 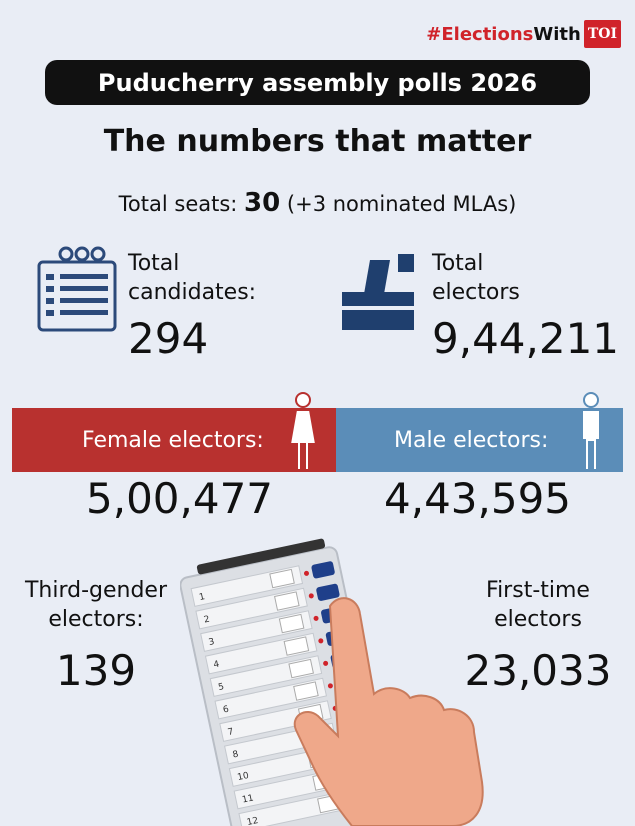 I want to click on female-label: Female electors:, so click(x=173, y=440).